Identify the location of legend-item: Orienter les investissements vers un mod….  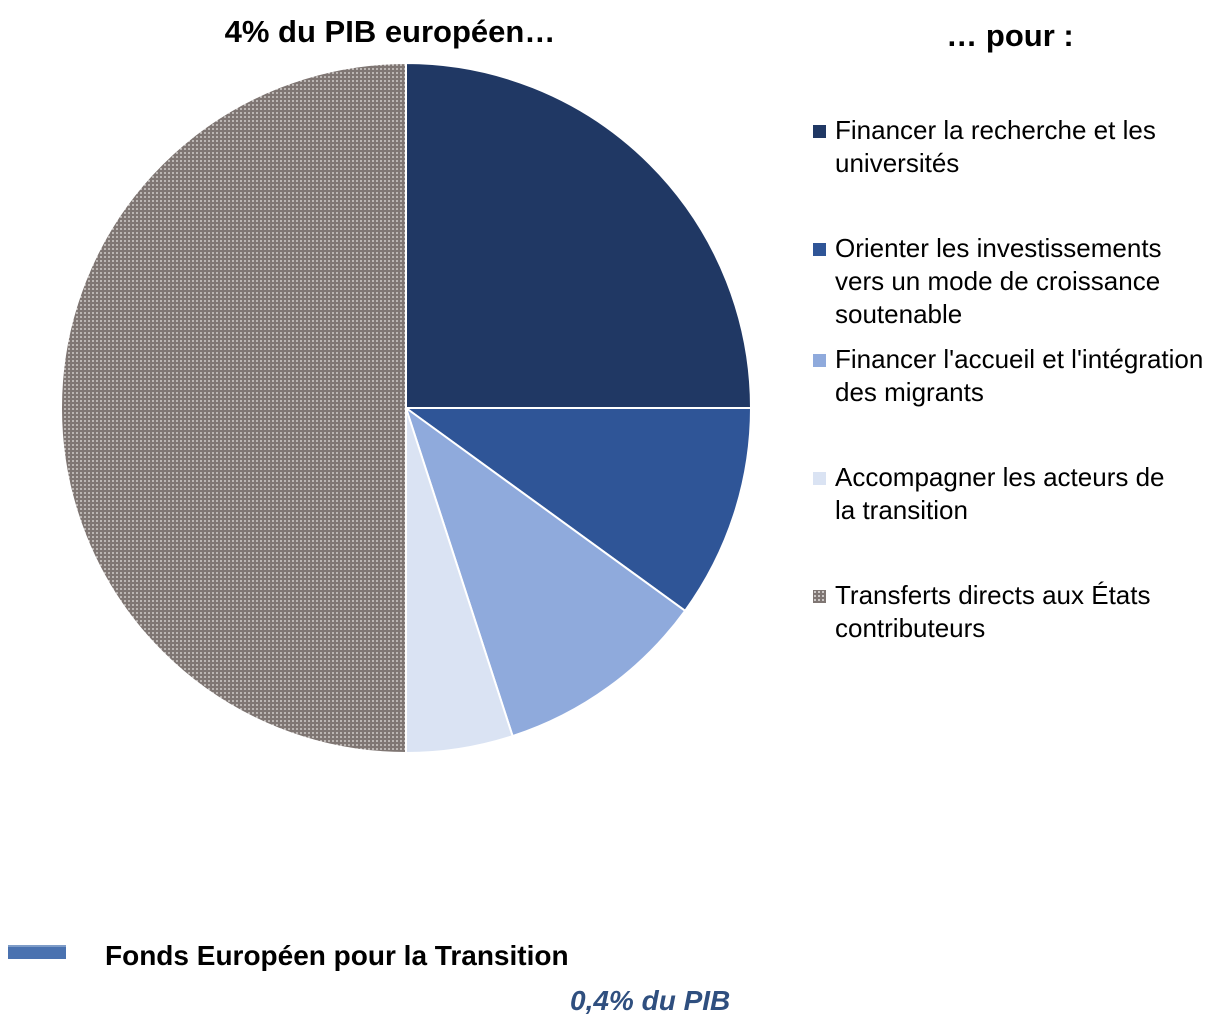
(1014, 281).